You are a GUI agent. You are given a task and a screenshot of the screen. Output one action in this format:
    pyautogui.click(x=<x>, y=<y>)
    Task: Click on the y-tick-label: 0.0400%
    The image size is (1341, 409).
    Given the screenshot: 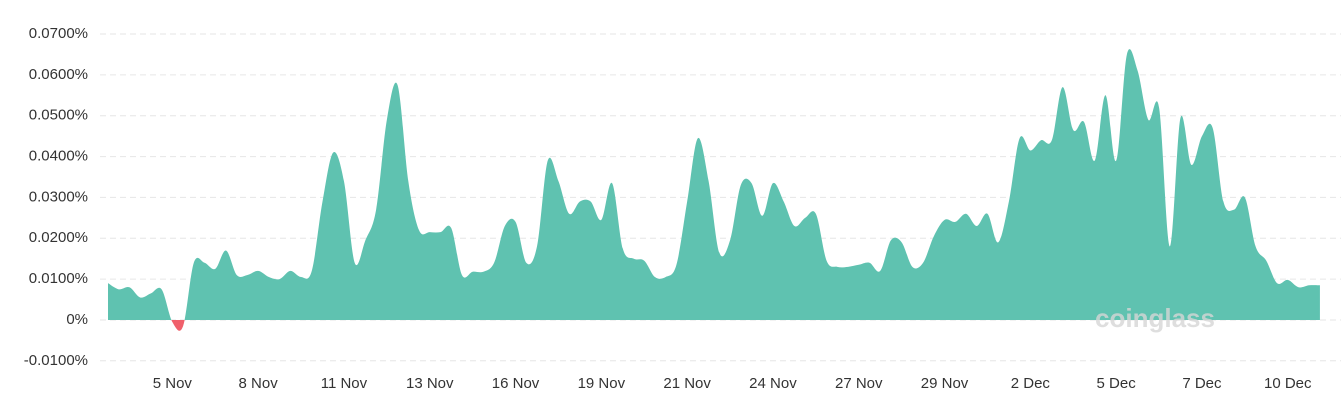 What is the action you would take?
    pyautogui.click(x=58, y=156)
    